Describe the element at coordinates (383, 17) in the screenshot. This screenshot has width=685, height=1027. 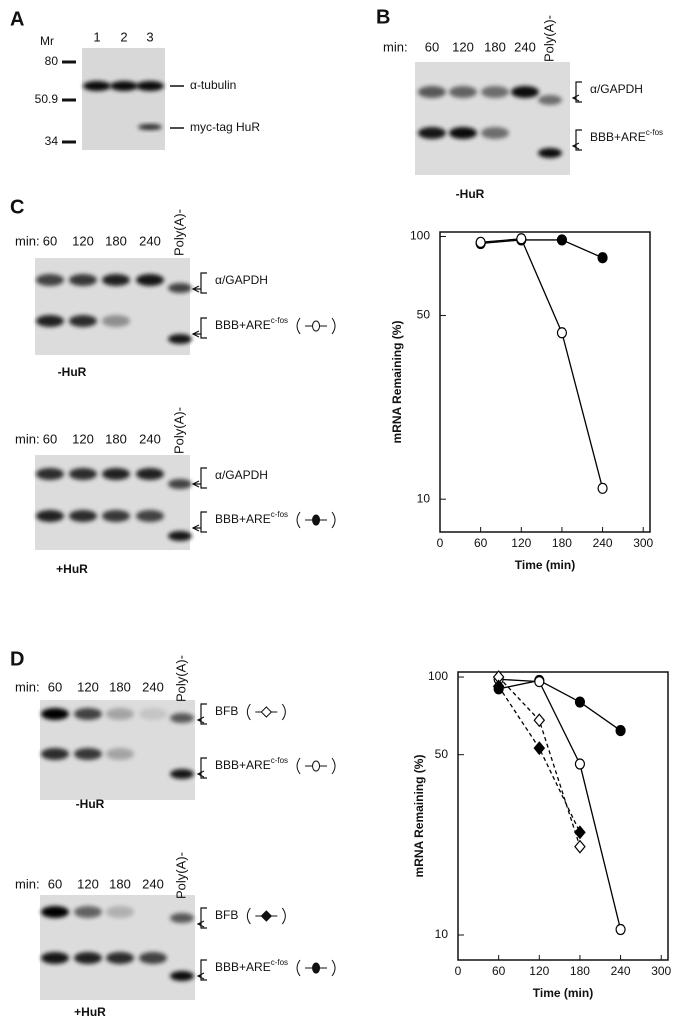
I see `panel-label: B` at that location.